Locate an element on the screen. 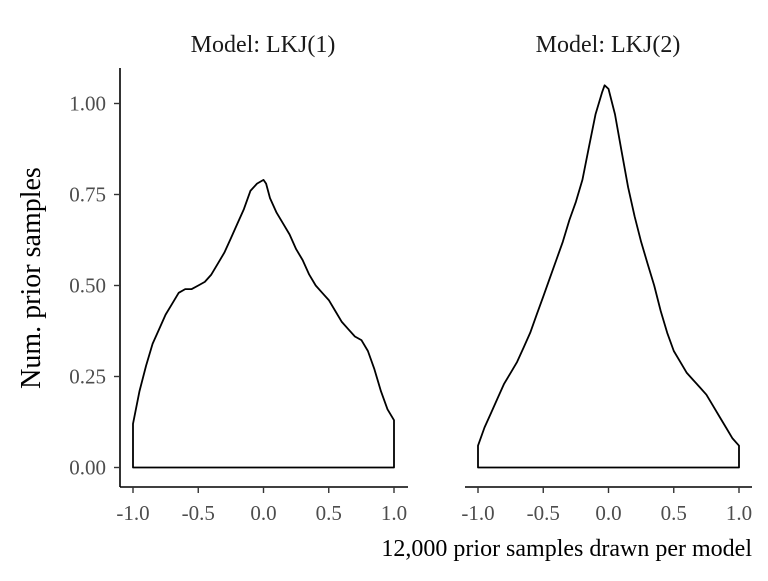 This screenshot has width=768, height=581. y-tick-label: 0.50 is located at coordinates (87, 286).